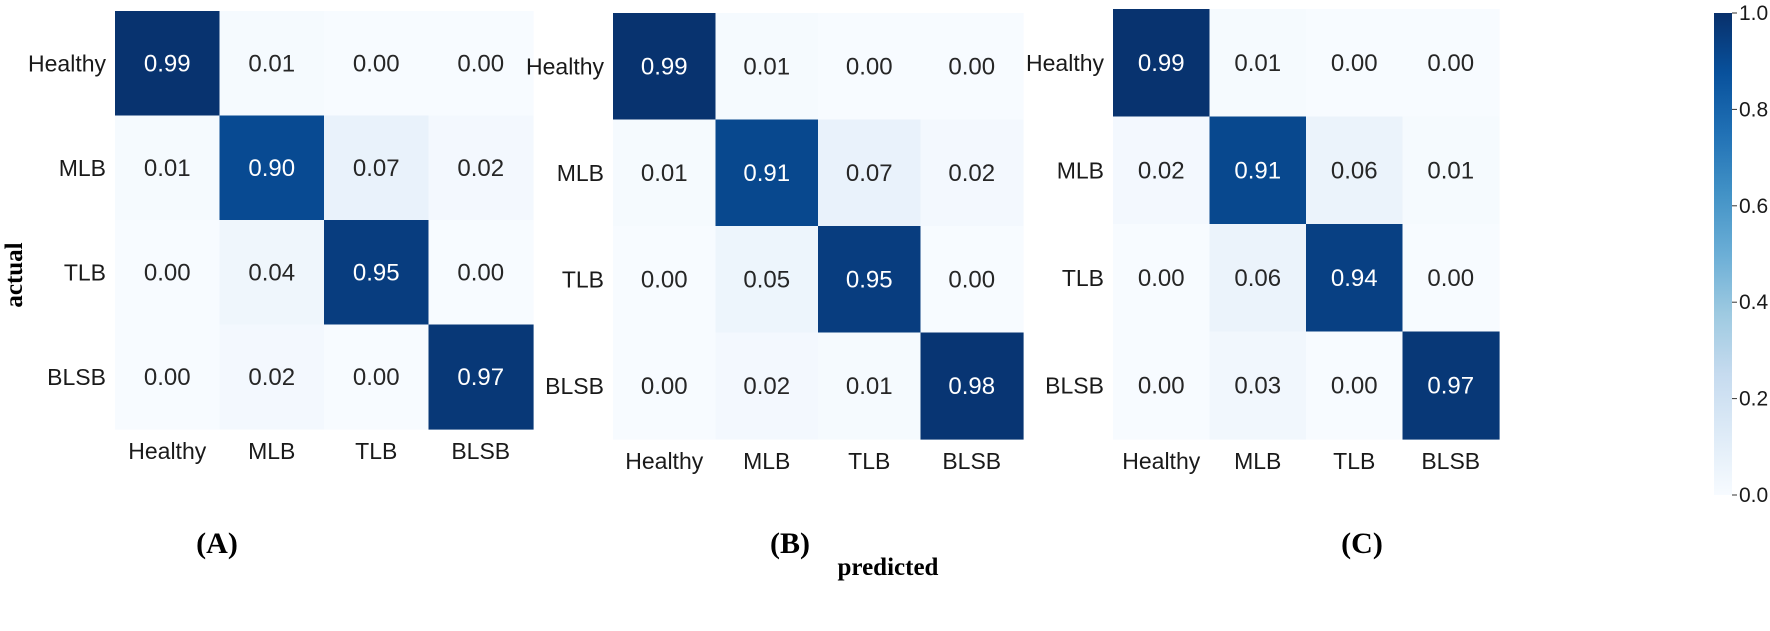  What do you see at coordinates (1753, 206) in the screenshot?
I see `colorbar-tick-label: 0.6` at bounding box center [1753, 206].